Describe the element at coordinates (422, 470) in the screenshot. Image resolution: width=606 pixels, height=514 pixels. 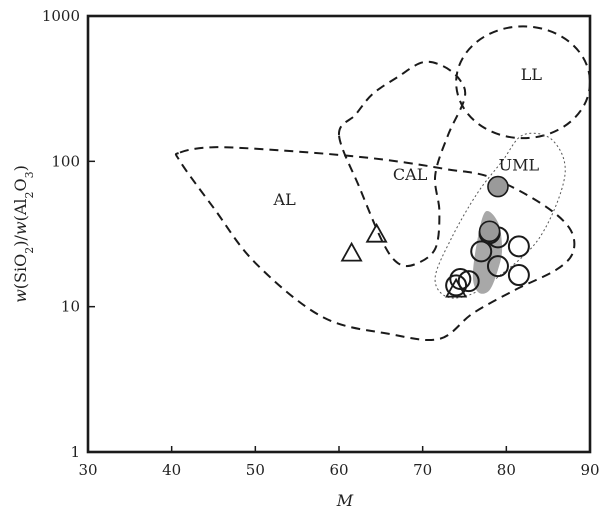
I see `x-tick-label: 70` at that location.